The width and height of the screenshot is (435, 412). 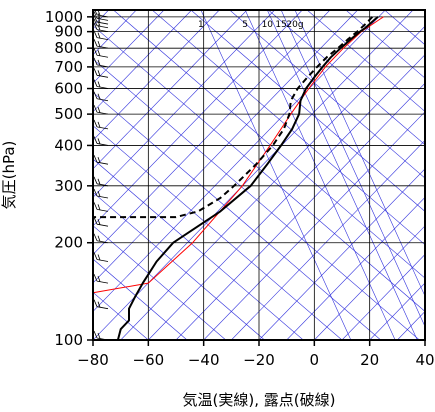 What do you see at coordinates (68, 186) in the screenshot?
I see `y-tick-label: 300` at bounding box center [68, 186].